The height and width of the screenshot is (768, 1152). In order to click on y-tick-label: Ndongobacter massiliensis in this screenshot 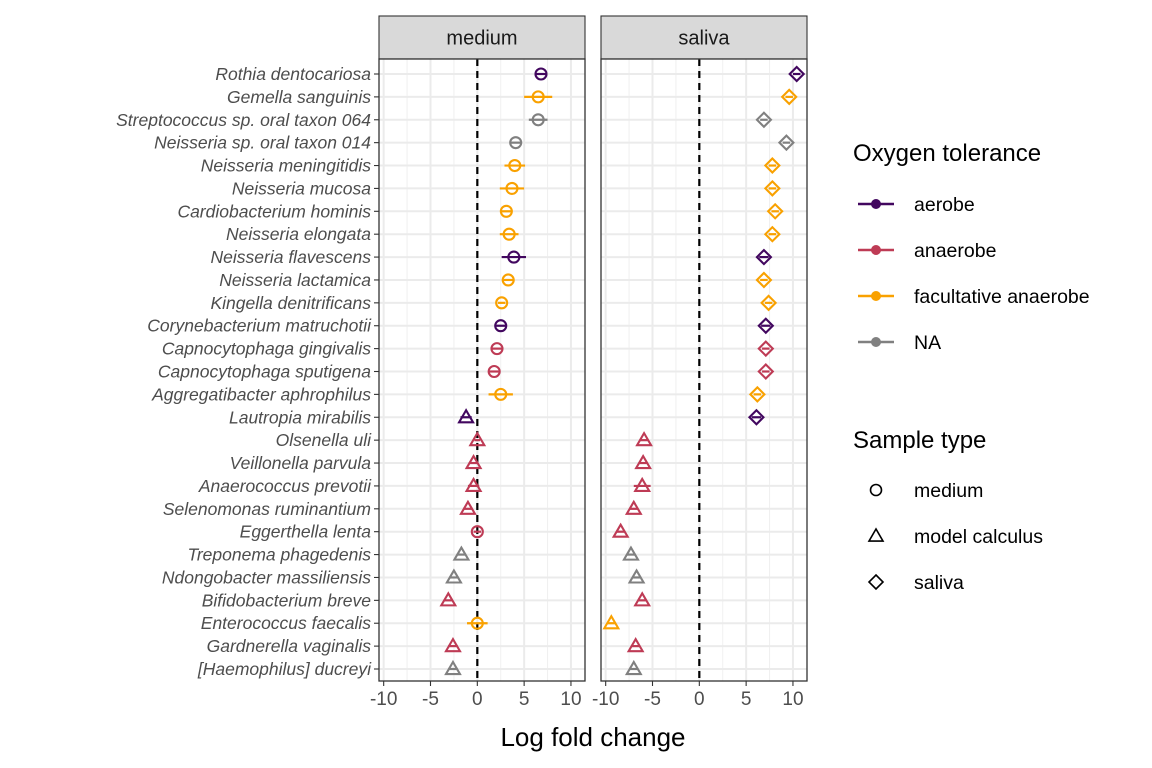, I will do `click(266, 577)`.